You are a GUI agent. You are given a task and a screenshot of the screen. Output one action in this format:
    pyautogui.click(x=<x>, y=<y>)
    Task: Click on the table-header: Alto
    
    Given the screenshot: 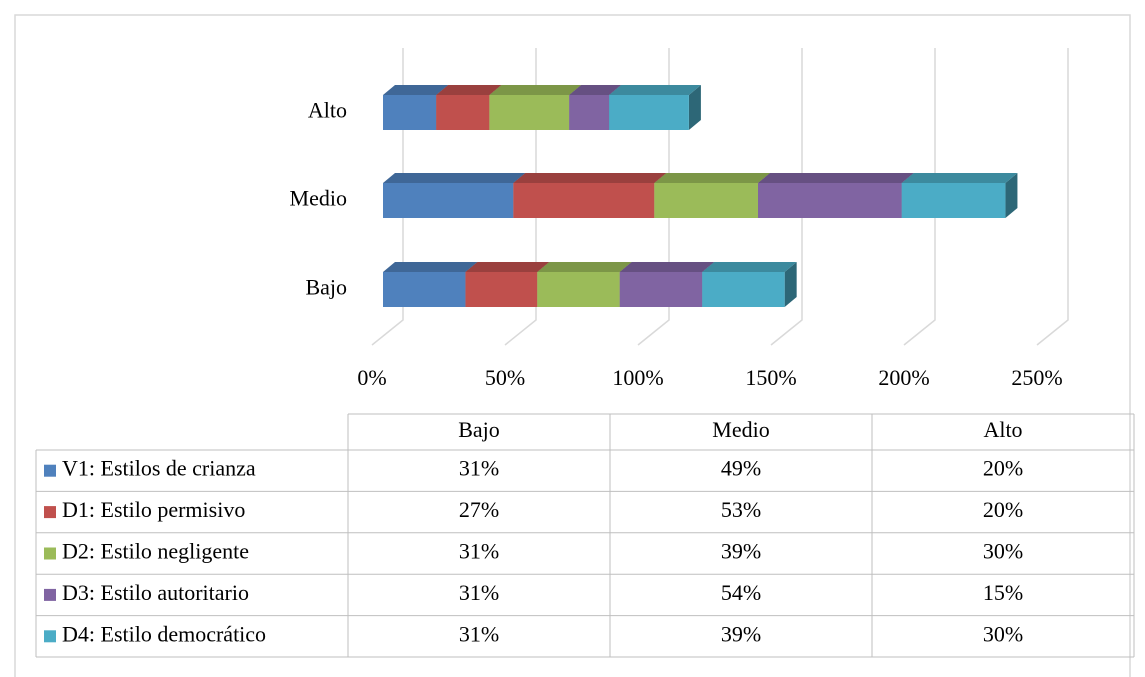 What is the action you would take?
    pyautogui.click(x=1002, y=429)
    